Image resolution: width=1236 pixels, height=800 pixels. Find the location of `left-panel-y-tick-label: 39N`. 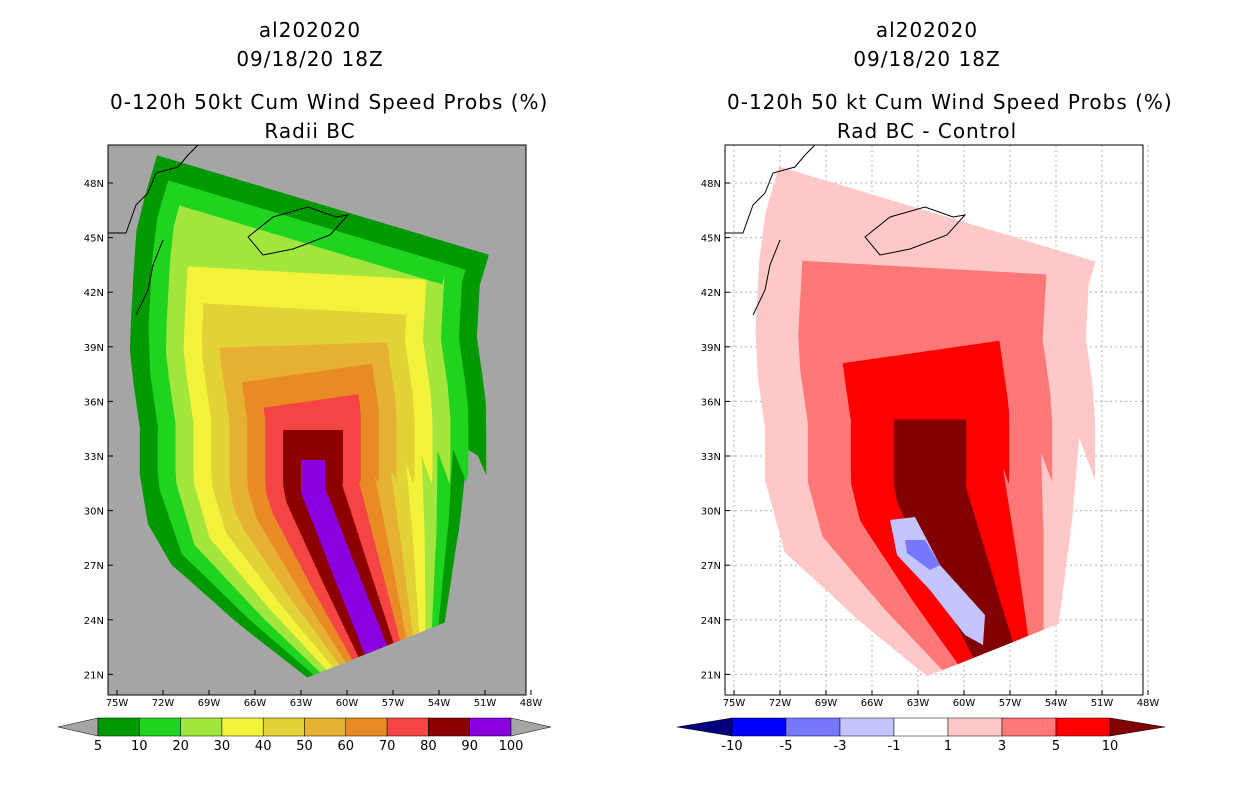

left-panel-y-tick-label: 39N is located at coordinates (94, 348).